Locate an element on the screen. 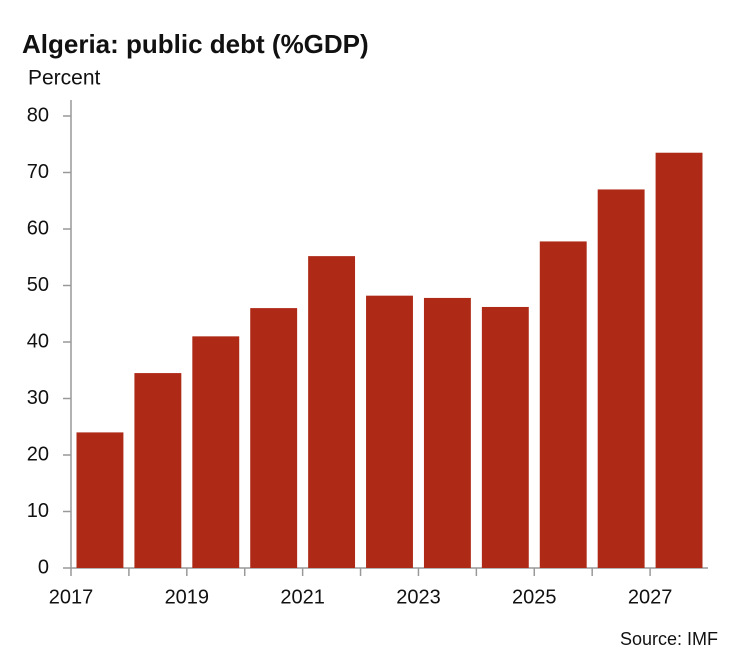  y-axis-label: Percent is located at coordinates (64, 78).